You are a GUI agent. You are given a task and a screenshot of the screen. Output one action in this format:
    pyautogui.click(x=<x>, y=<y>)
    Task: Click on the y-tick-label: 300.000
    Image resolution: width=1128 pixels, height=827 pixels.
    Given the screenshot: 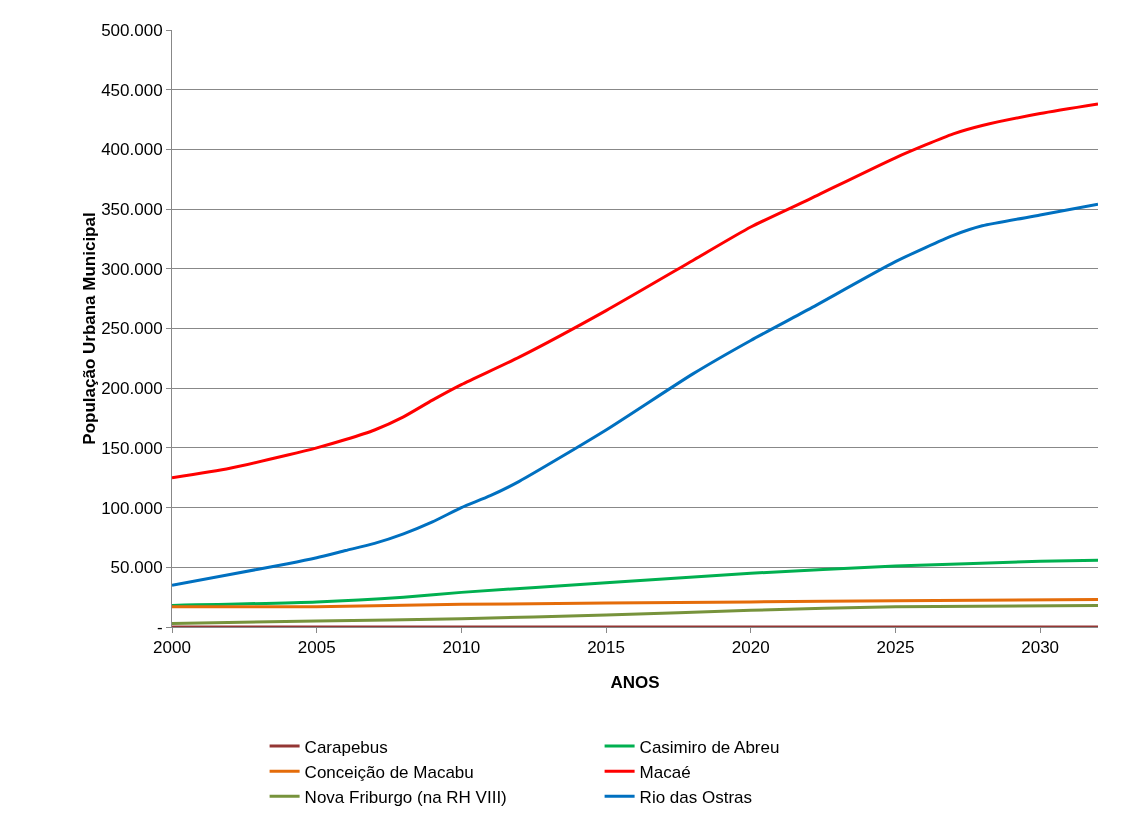 What is the action you would take?
    pyautogui.click(x=132, y=269)
    